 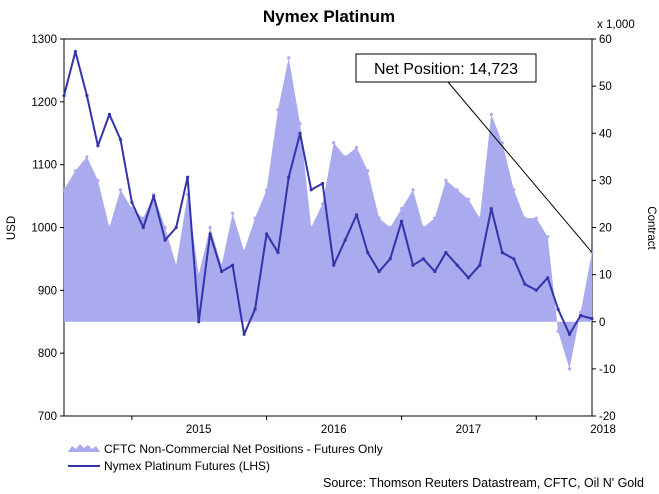 What do you see at coordinates (607, 370) in the screenshot?
I see `right-tick-label: -10` at bounding box center [607, 370].